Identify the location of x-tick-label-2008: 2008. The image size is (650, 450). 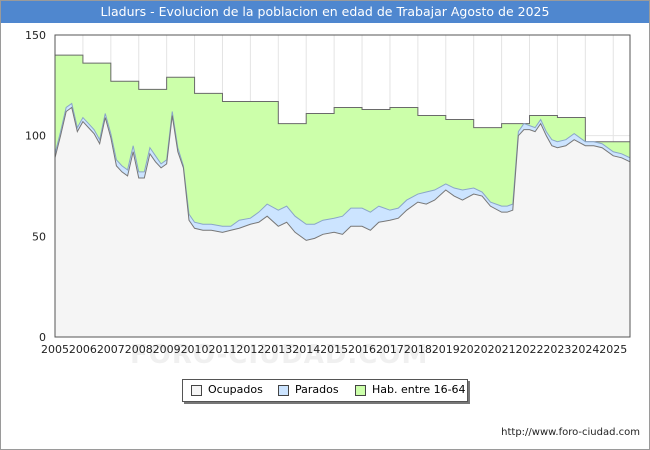
(139, 349).